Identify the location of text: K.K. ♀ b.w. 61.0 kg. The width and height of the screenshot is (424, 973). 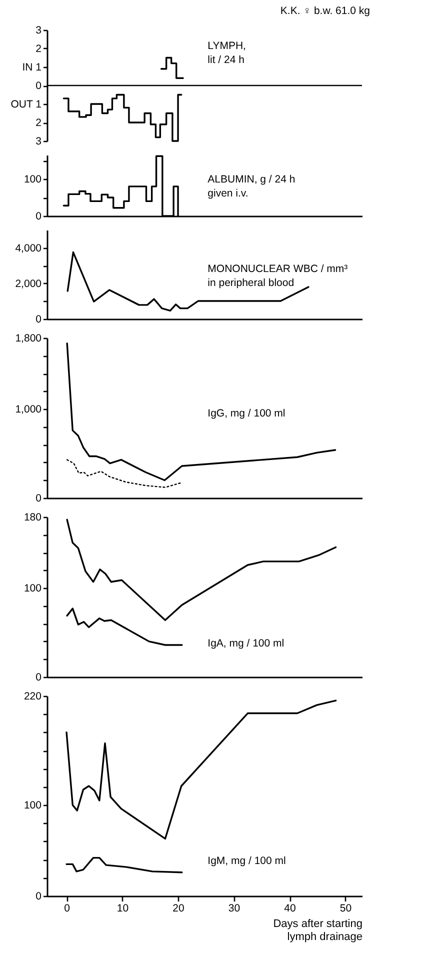
(325, 11).